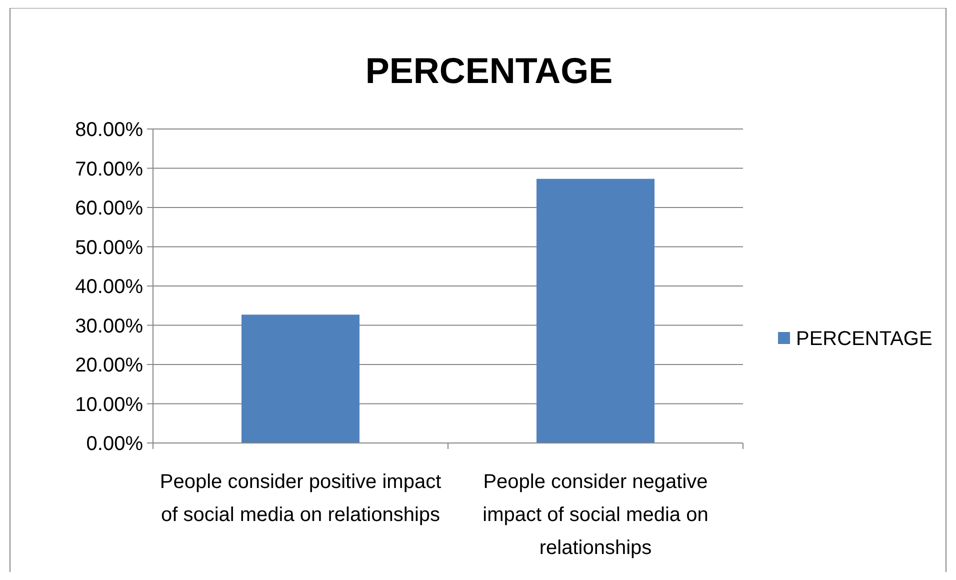 Image resolution: width=956 pixels, height=580 pixels. What do you see at coordinates (301, 498) in the screenshot?
I see `x-tick-label: People consider positive impact of social media on relationships` at bounding box center [301, 498].